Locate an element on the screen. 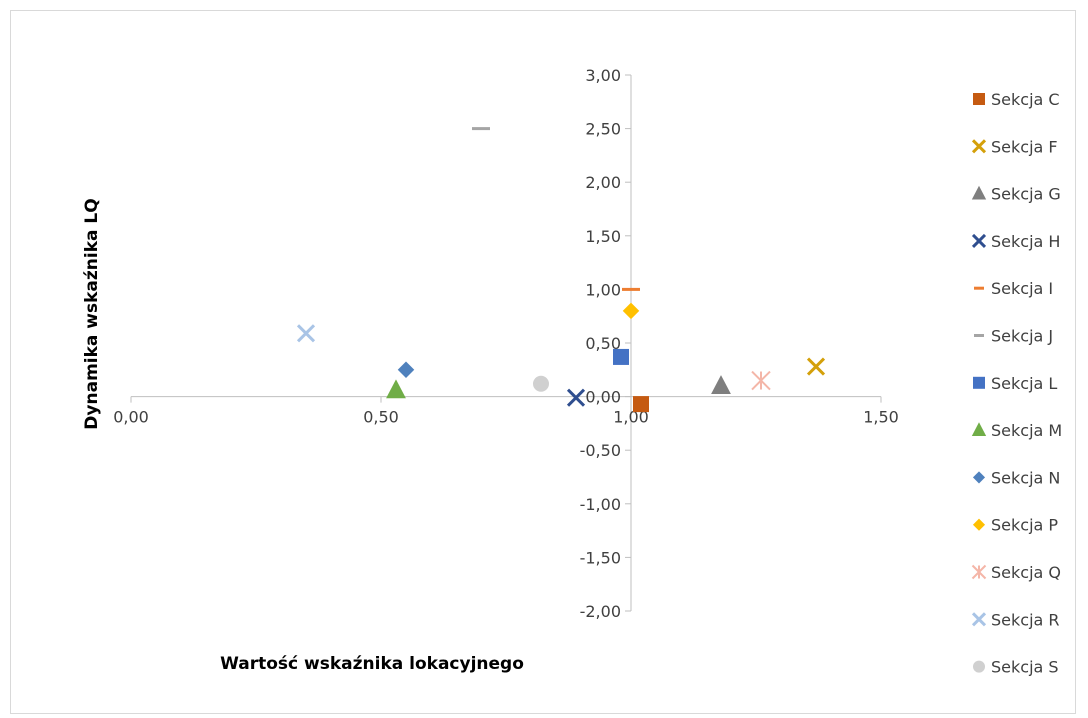  legend-label: Sekcja F is located at coordinates (1024, 146).